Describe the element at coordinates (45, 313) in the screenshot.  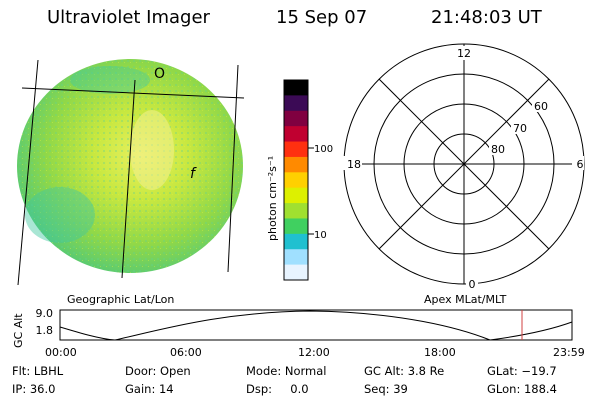
I see `altitude-ytick-9: 9.0` at that location.